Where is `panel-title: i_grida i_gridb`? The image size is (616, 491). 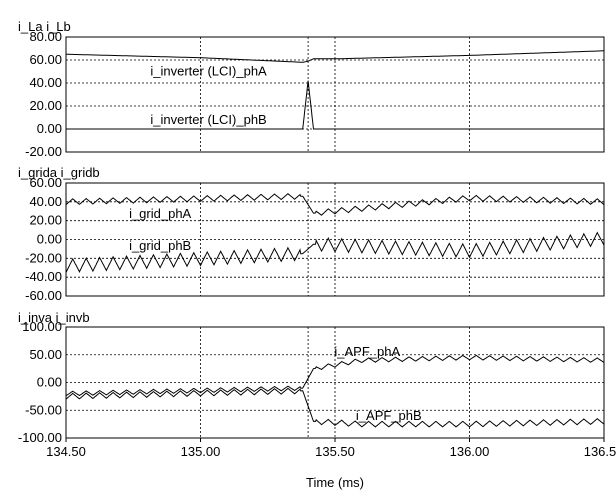 panel-title: i_grida i_gridb is located at coordinates (59, 172).